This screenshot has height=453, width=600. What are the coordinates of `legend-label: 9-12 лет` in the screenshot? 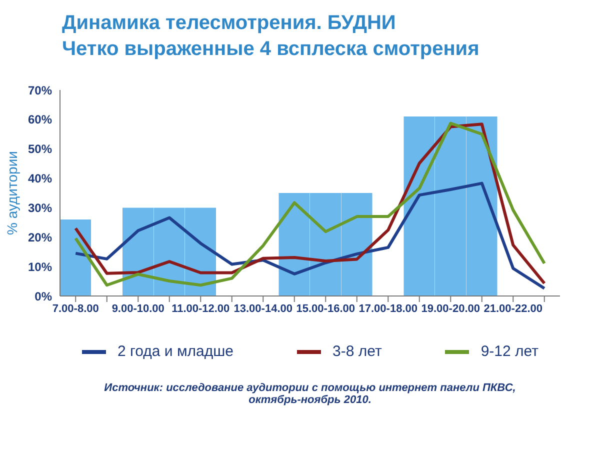 It's located at (509, 351).